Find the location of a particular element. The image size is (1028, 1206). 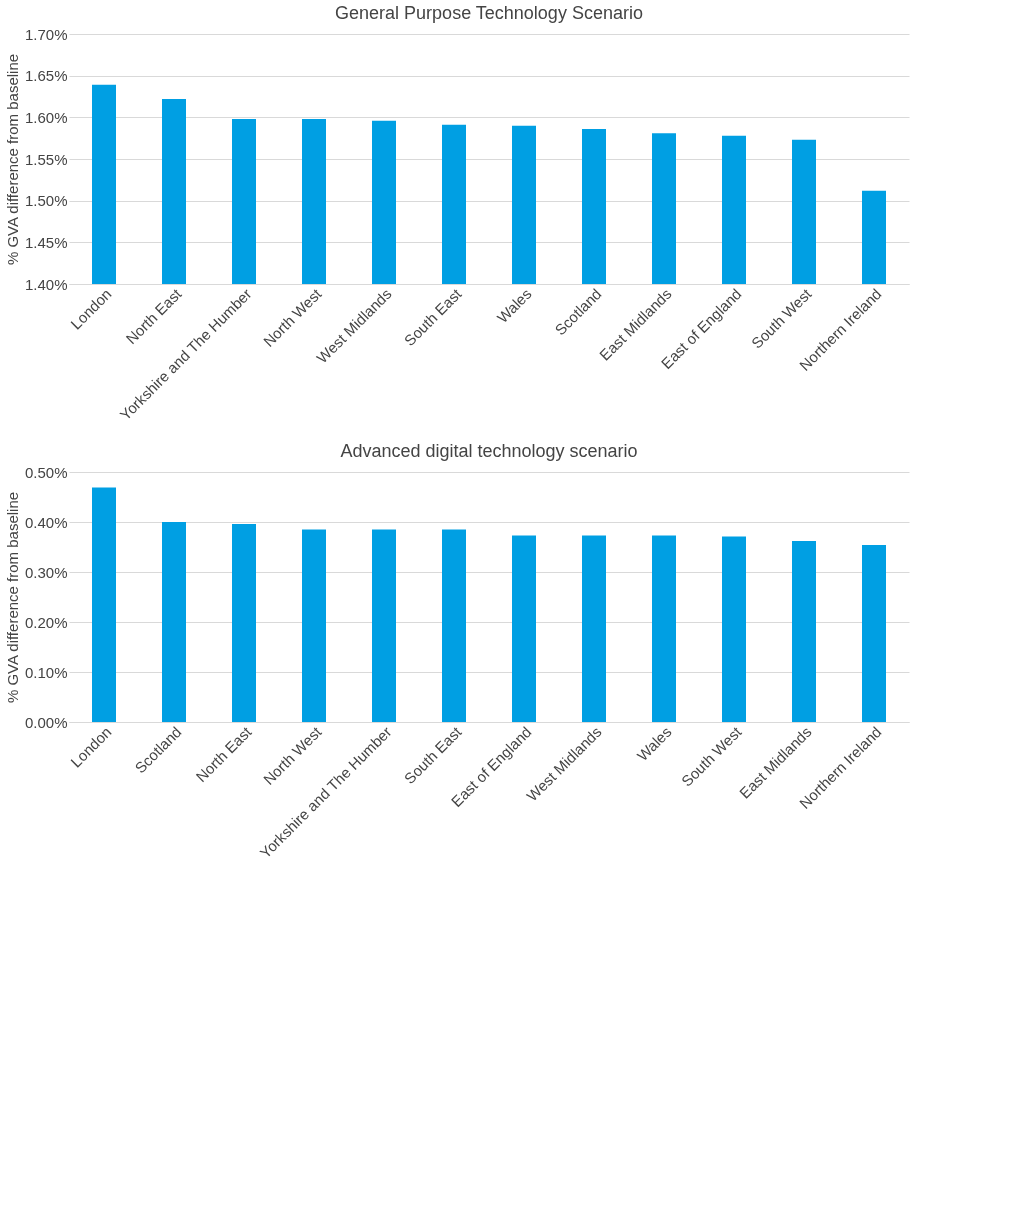

y-tick-label: 0.10% is located at coordinates (46, 672).